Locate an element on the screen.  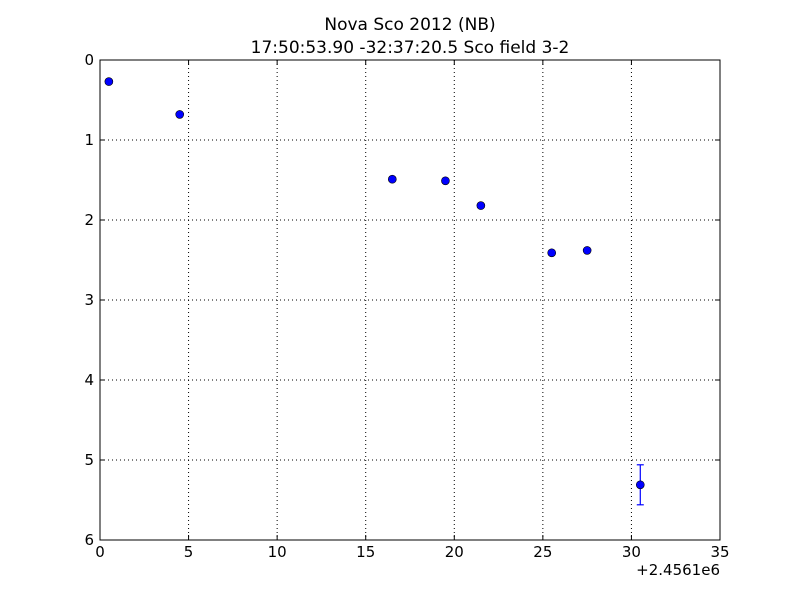
x-tick-label: 30 is located at coordinates (631, 552).